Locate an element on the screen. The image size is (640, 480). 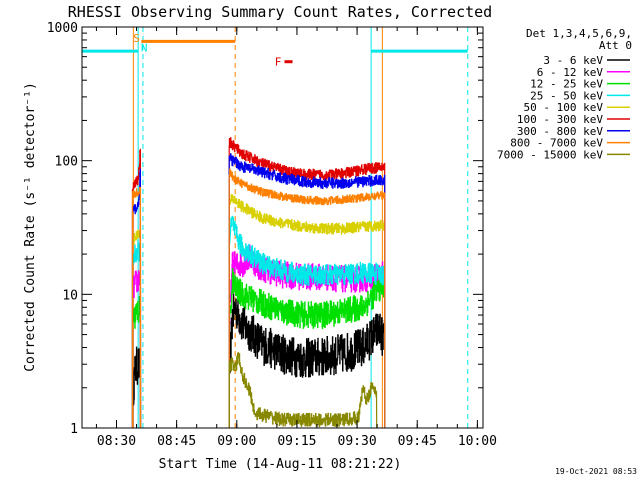
series-line-300-800-kev is located at coordinates (307, 291).